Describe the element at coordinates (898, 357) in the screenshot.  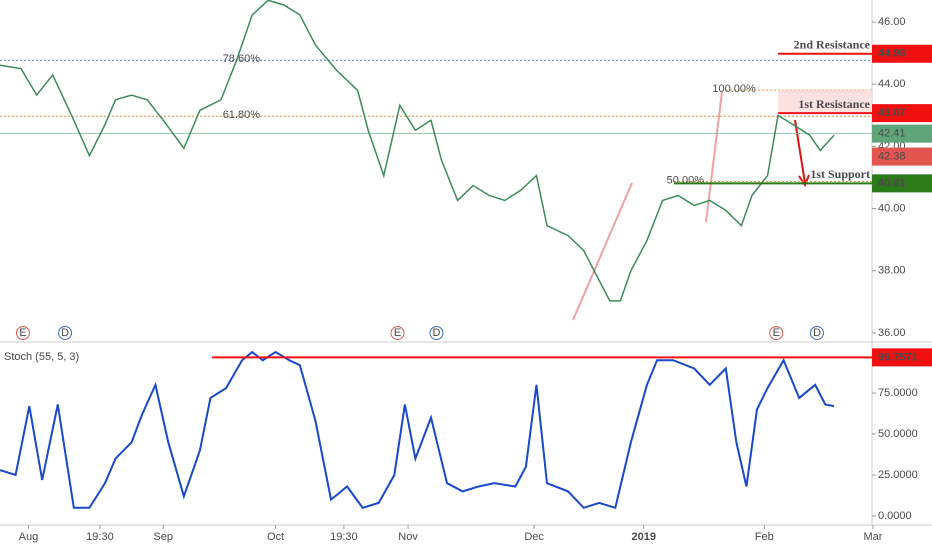
I see `stoch-level-label: 96.7571` at that location.